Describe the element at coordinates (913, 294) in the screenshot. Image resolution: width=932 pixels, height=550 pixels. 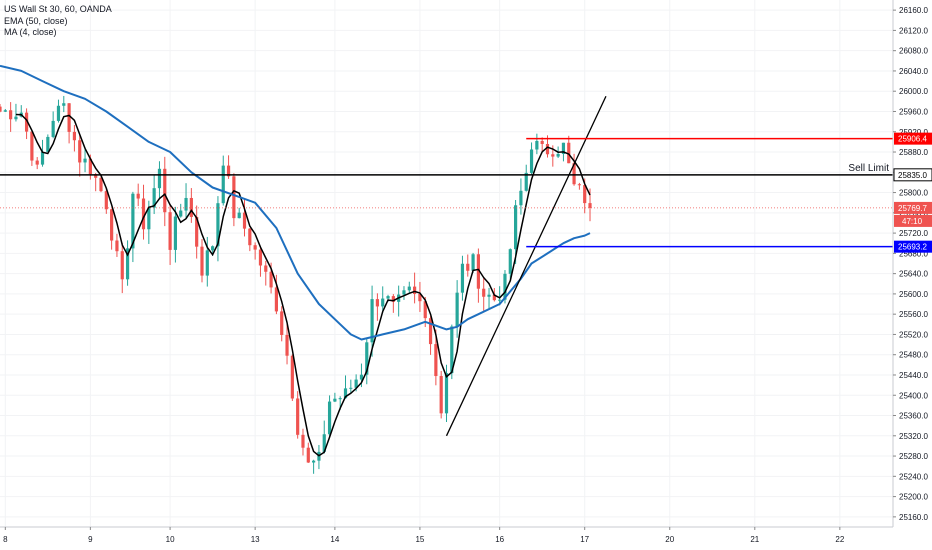
I see `price-tick-label: 25600.0` at that location.